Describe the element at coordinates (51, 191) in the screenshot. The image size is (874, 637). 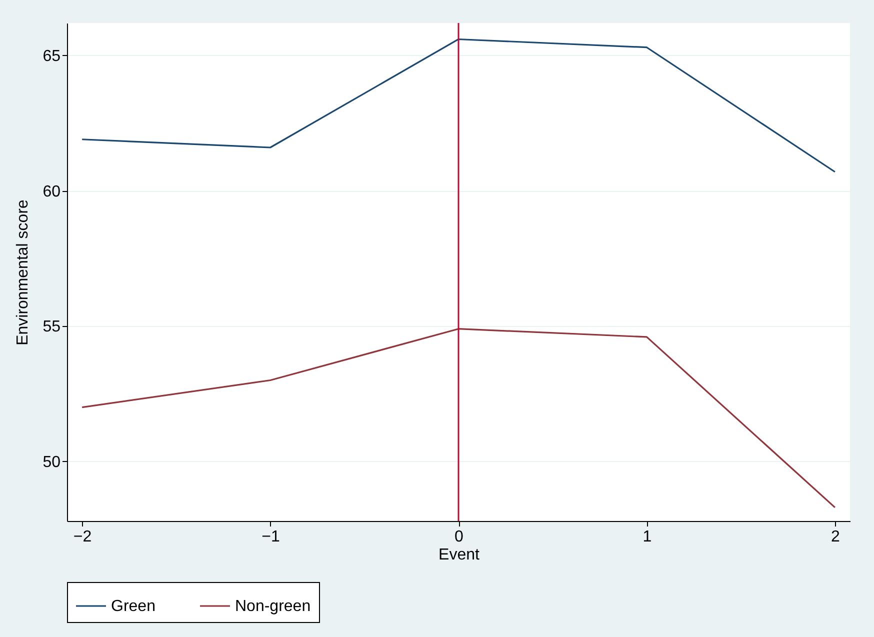
I see `y-tick-label: 60` at that location.